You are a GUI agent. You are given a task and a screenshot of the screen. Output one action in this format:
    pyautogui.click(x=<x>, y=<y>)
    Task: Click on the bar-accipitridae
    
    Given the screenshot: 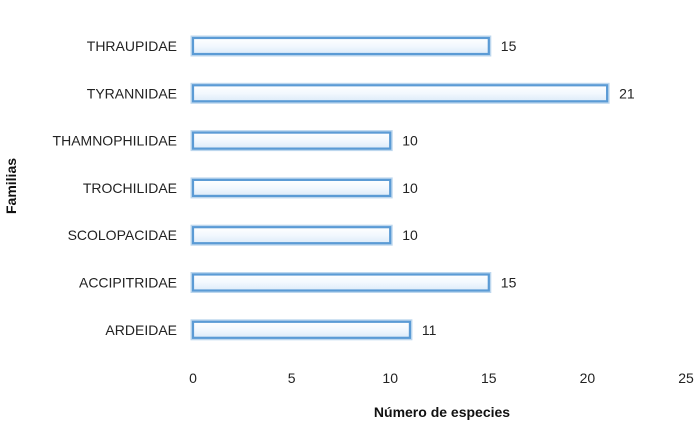 What is the action you would take?
    pyautogui.click(x=340, y=282)
    